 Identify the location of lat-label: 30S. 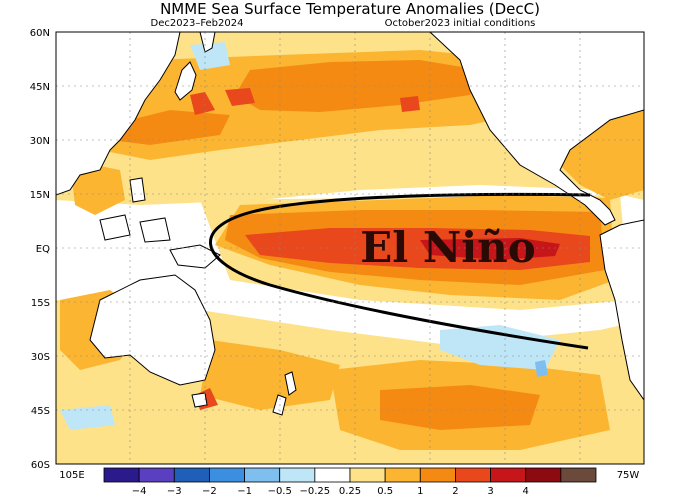
(40, 357).